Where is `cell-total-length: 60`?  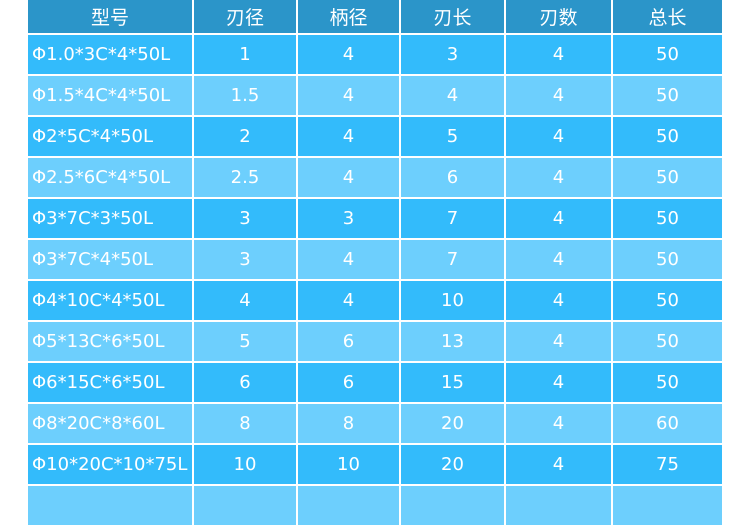 cell-total-length: 60 is located at coordinates (666, 424).